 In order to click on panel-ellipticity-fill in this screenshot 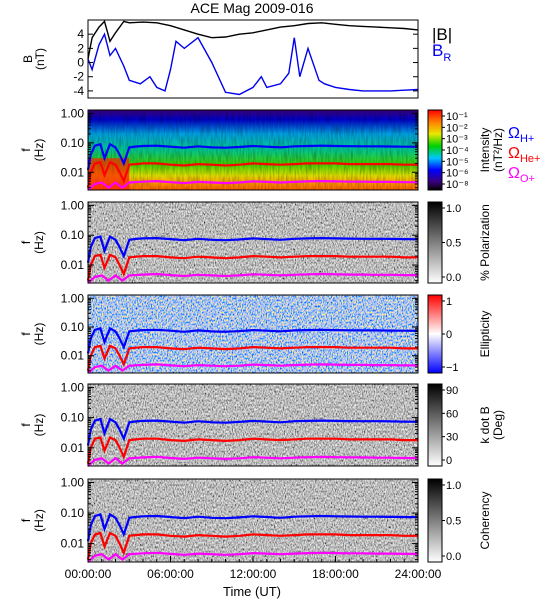, I will do `click(253, 334)`.